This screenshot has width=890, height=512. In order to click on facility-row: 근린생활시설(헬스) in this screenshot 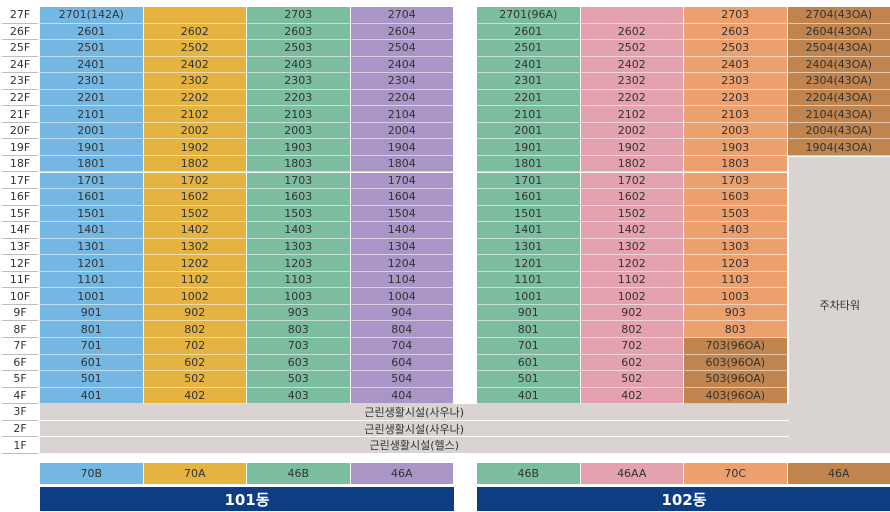, I will do `click(414, 445)`.